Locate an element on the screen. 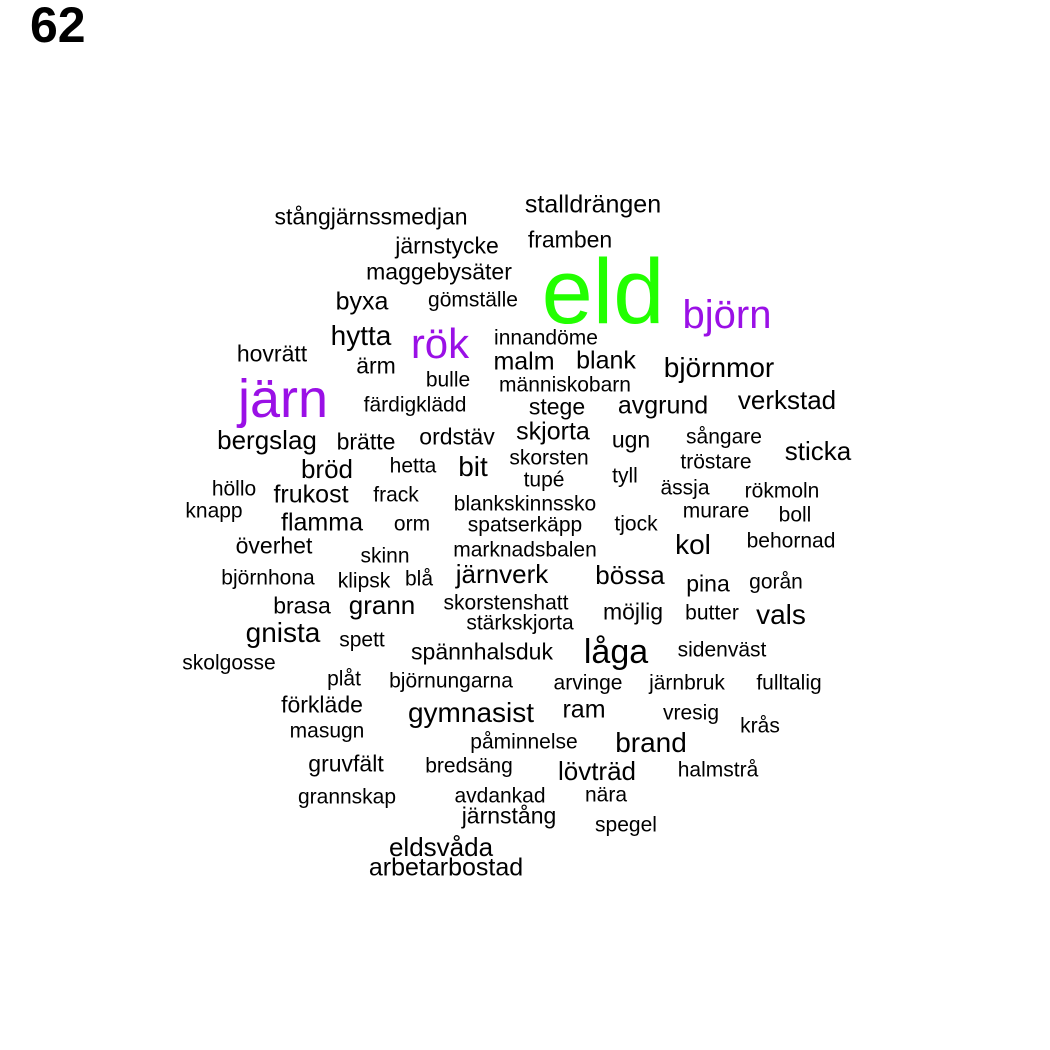  word-item: grannskap is located at coordinates (347, 797).